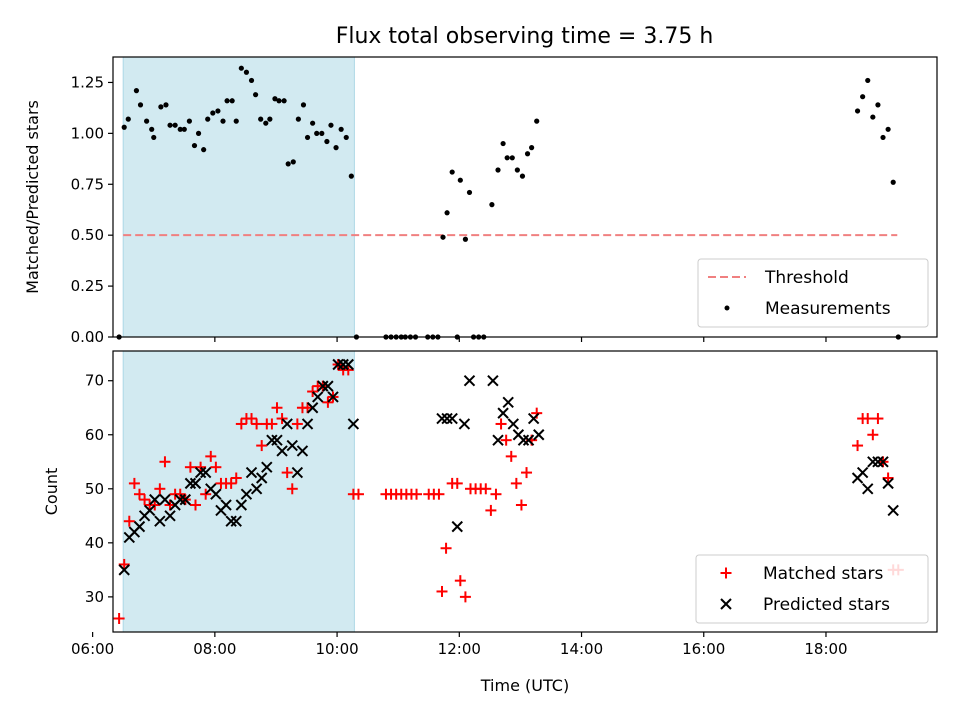 The height and width of the screenshot is (720, 960). I want to click on bottom-legend-box, so click(812, 589).